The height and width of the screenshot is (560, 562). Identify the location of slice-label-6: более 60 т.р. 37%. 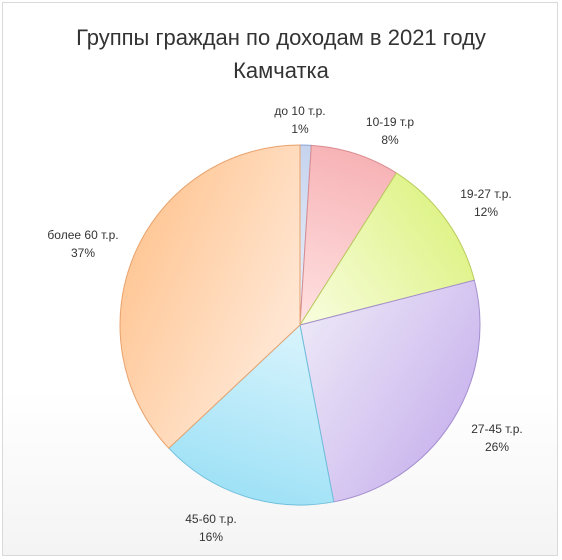
(82, 244).